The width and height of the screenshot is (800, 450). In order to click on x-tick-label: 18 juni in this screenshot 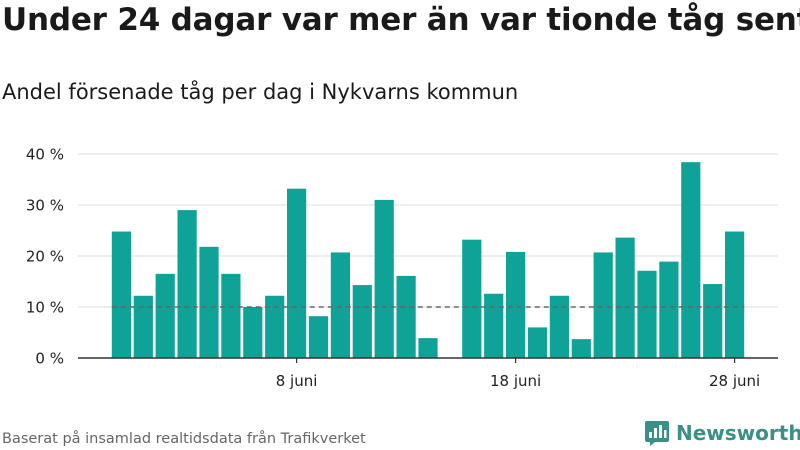, I will do `click(515, 381)`.